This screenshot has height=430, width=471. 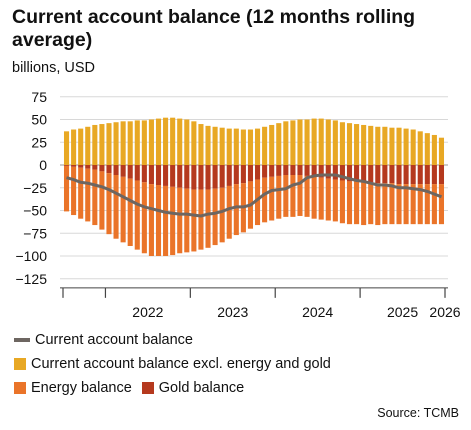 What do you see at coordinates (35, 233) in the screenshot?
I see `y-tick-label: −75` at bounding box center [35, 233].